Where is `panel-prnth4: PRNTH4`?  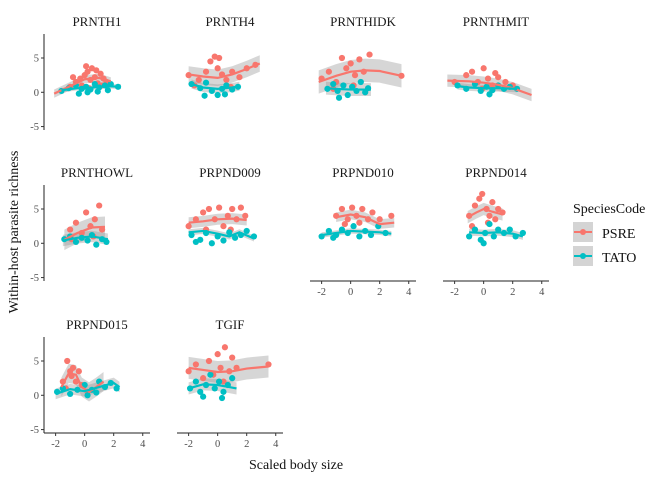
panel-prnth4: PRNTH4 is located at coordinates (223, 56).